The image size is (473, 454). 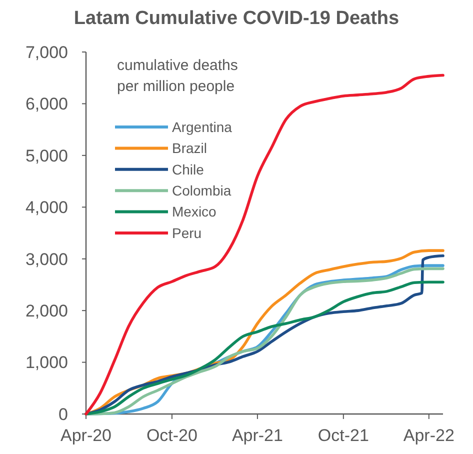 What do you see at coordinates (177, 76) in the screenshot?
I see `y-axis-title: cumulative deaths per million people` at bounding box center [177, 76].